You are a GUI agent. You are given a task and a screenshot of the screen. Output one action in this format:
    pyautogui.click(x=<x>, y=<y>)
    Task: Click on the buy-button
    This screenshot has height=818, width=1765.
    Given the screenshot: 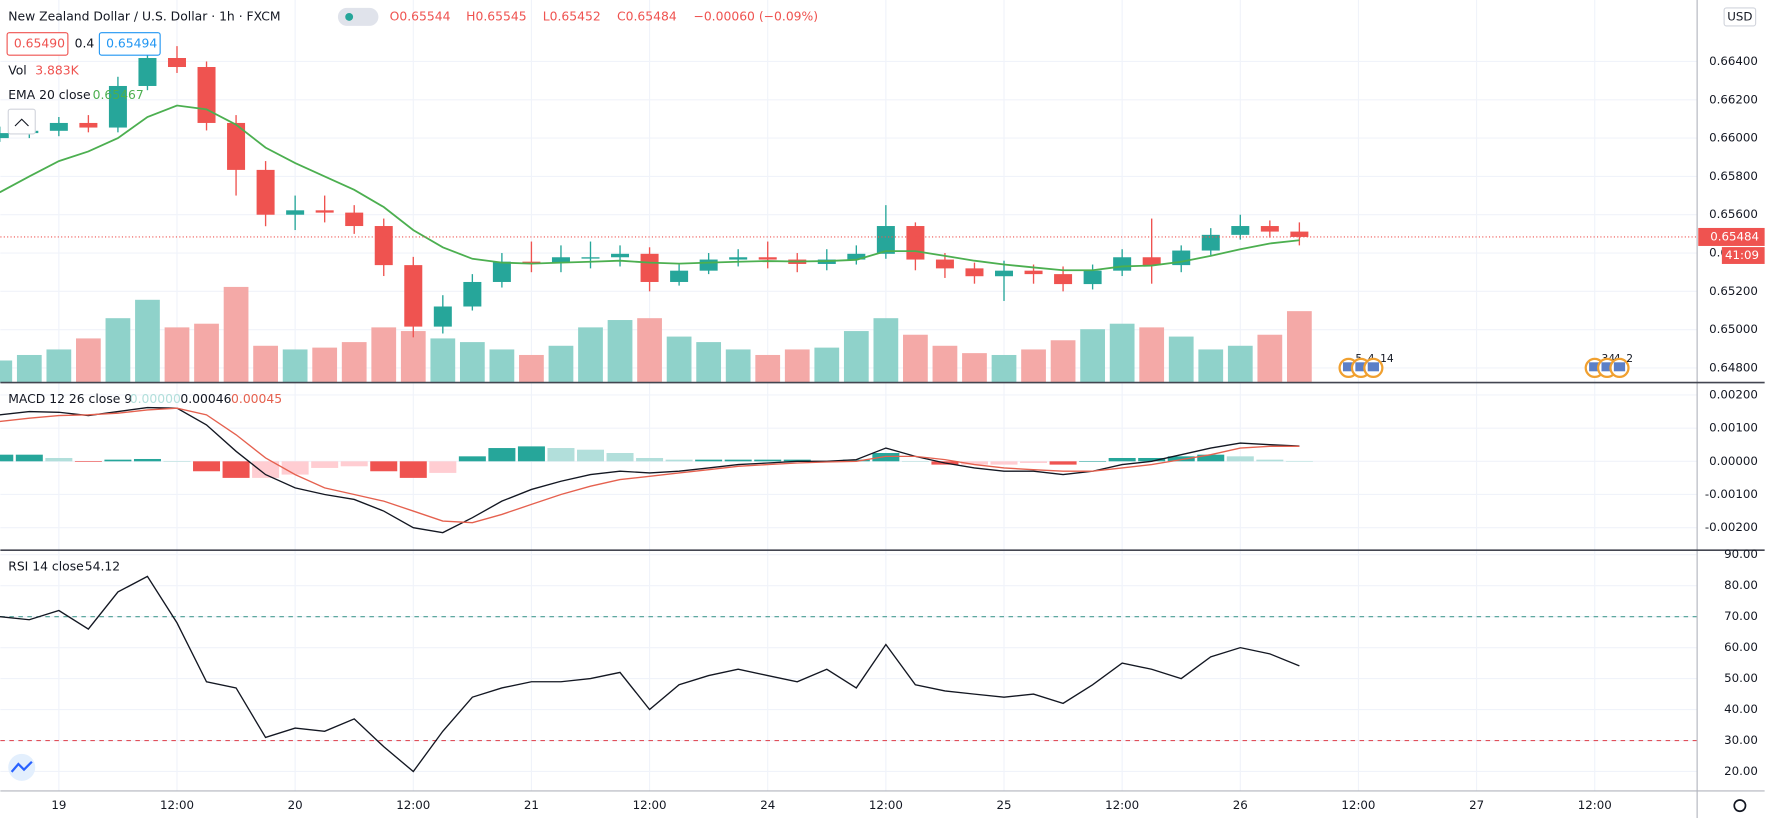 What is the action you would take?
    pyautogui.click(x=129, y=44)
    